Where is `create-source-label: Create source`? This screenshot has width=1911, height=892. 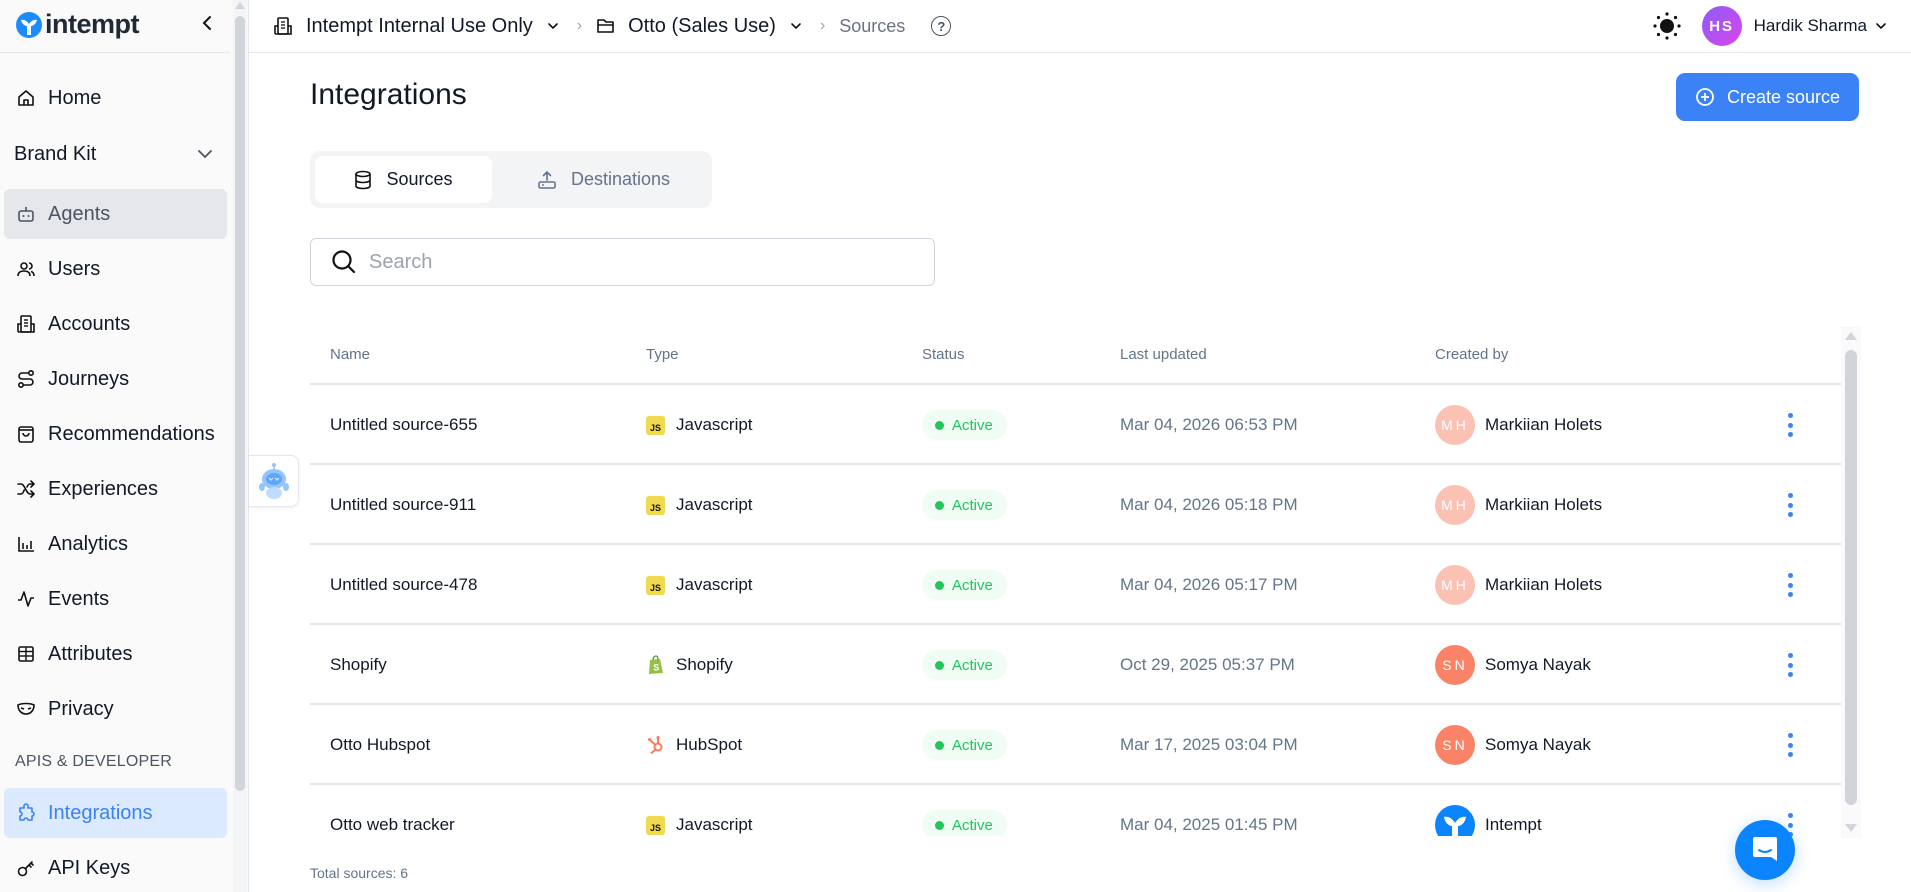
create-source-label: Create source is located at coordinates (1783, 96).